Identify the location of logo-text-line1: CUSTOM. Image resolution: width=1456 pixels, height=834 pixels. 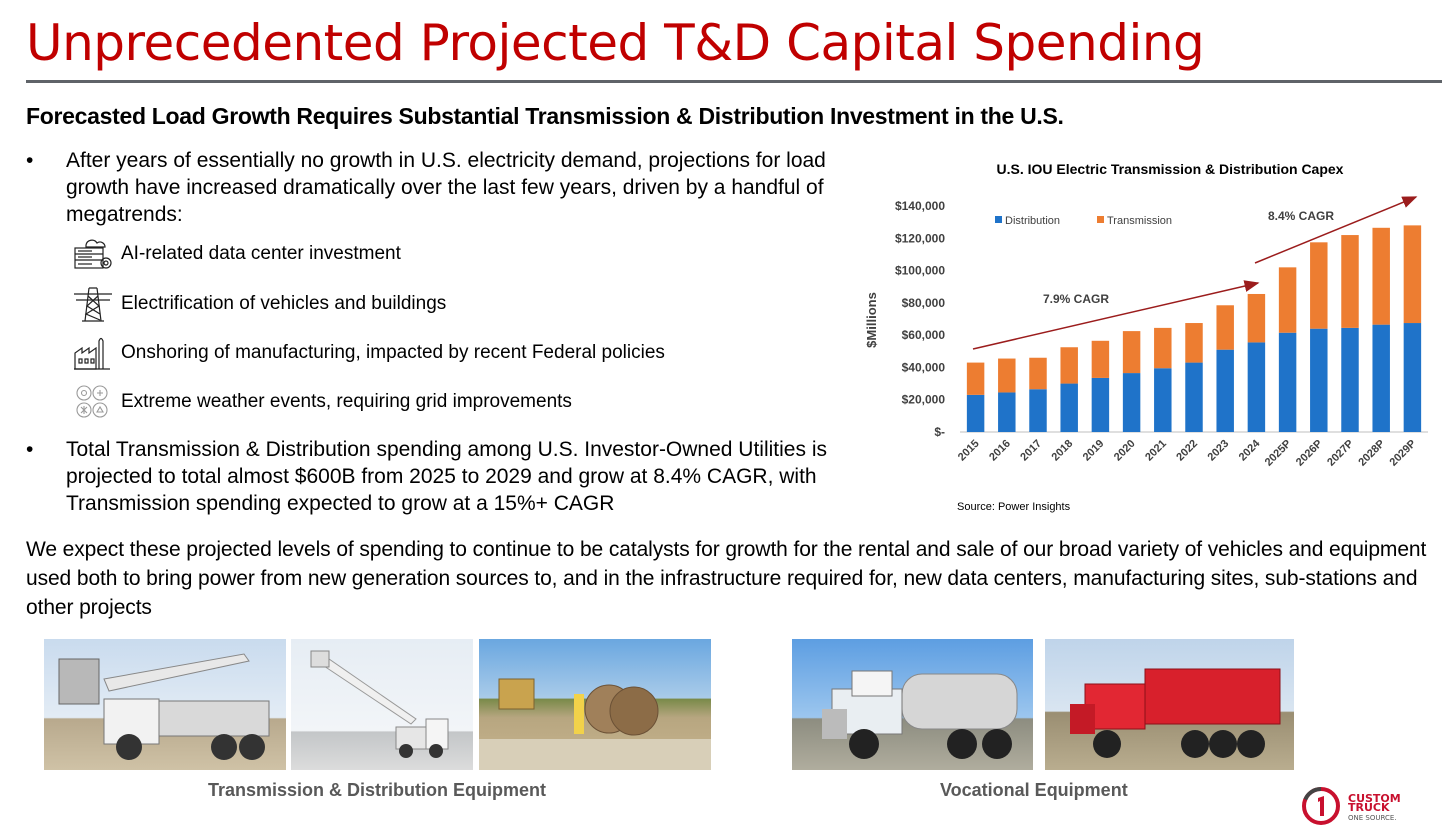
(1374, 798).